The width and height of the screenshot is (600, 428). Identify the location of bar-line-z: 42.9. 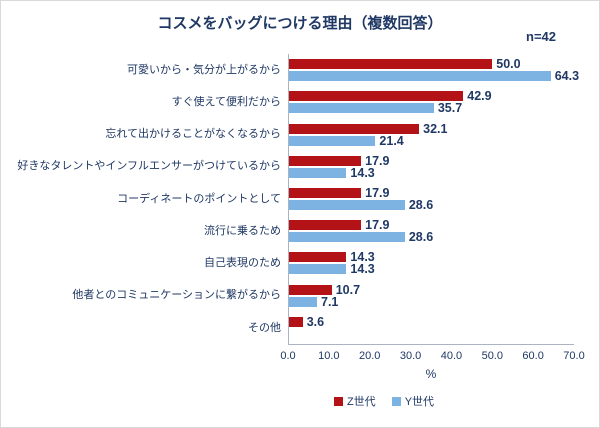
(431, 96).